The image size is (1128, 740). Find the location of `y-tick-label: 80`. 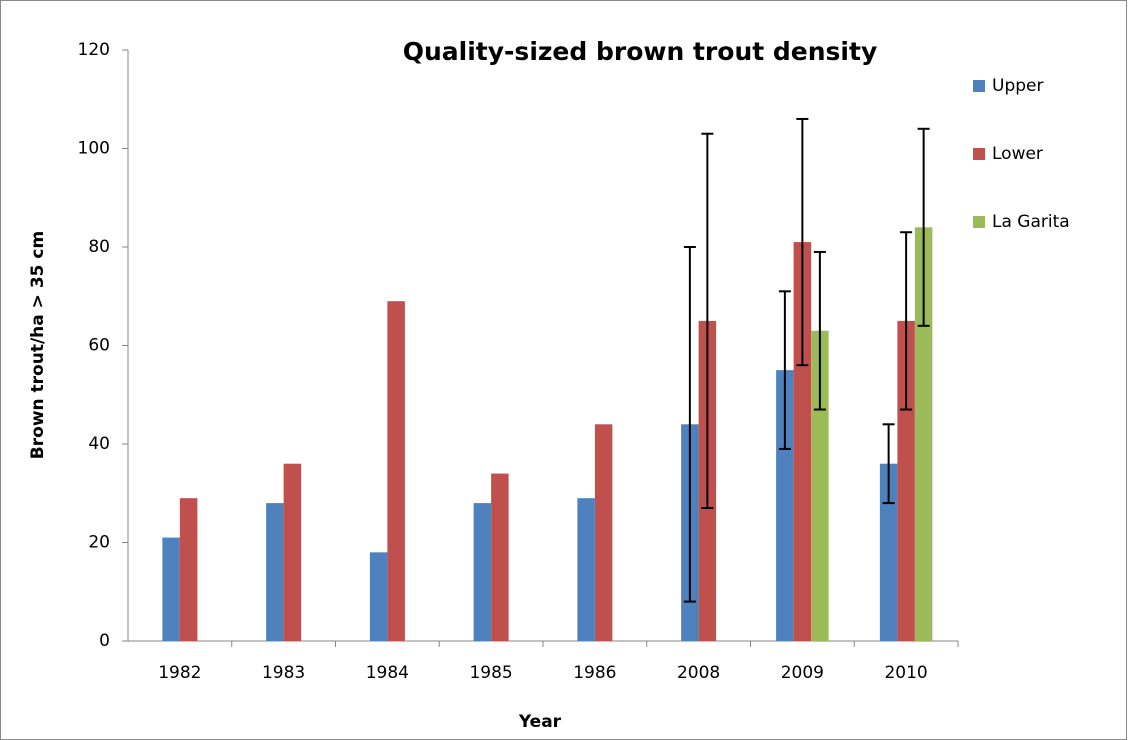

y-tick-label: 80 is located at coordinates (99, 247).